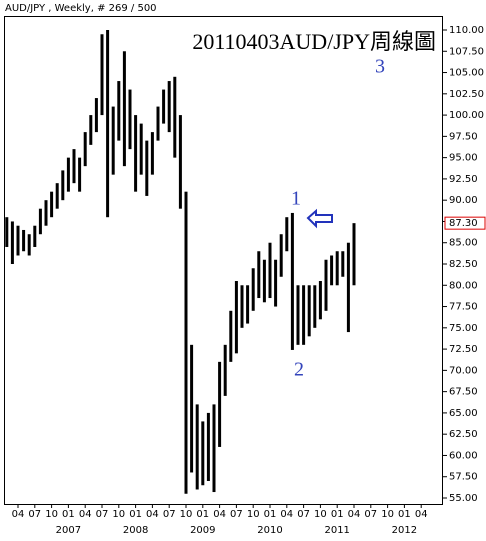 This screenshot has height=541, width=486. What do you see at coordinates (81, 8) in the screenshot?
I see `header: AUD/JPY , Weekly, # 269 / 500` at bounding box center [81, 8].